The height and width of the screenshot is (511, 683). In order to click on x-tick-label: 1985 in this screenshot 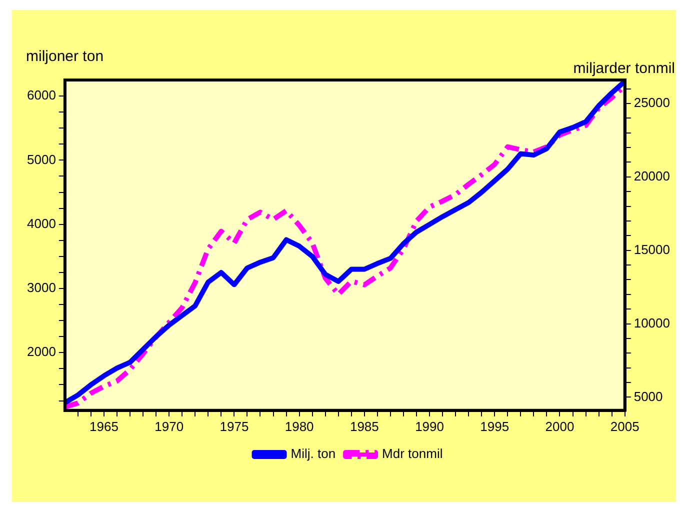, I will do `click(364, 426)`.